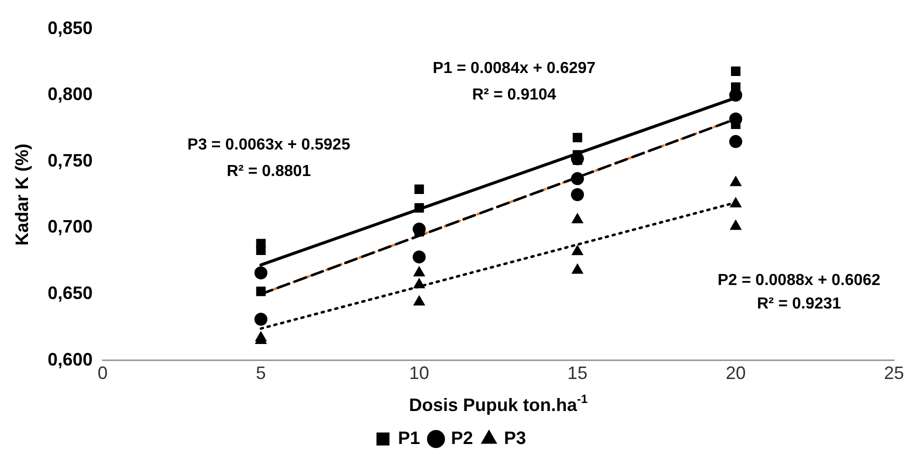  Describe the element at coordinates (514, 68) in the screenshot. I see `annotation: P1 = 0.0084x + 0.6297` at that location.